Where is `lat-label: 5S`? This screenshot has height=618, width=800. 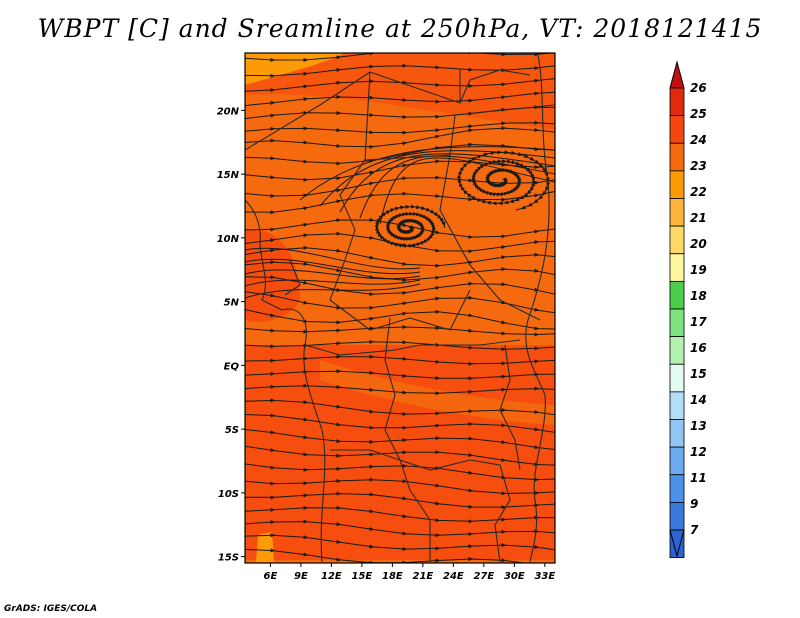 lat-label: 5S is located at coordinates (232, 430).